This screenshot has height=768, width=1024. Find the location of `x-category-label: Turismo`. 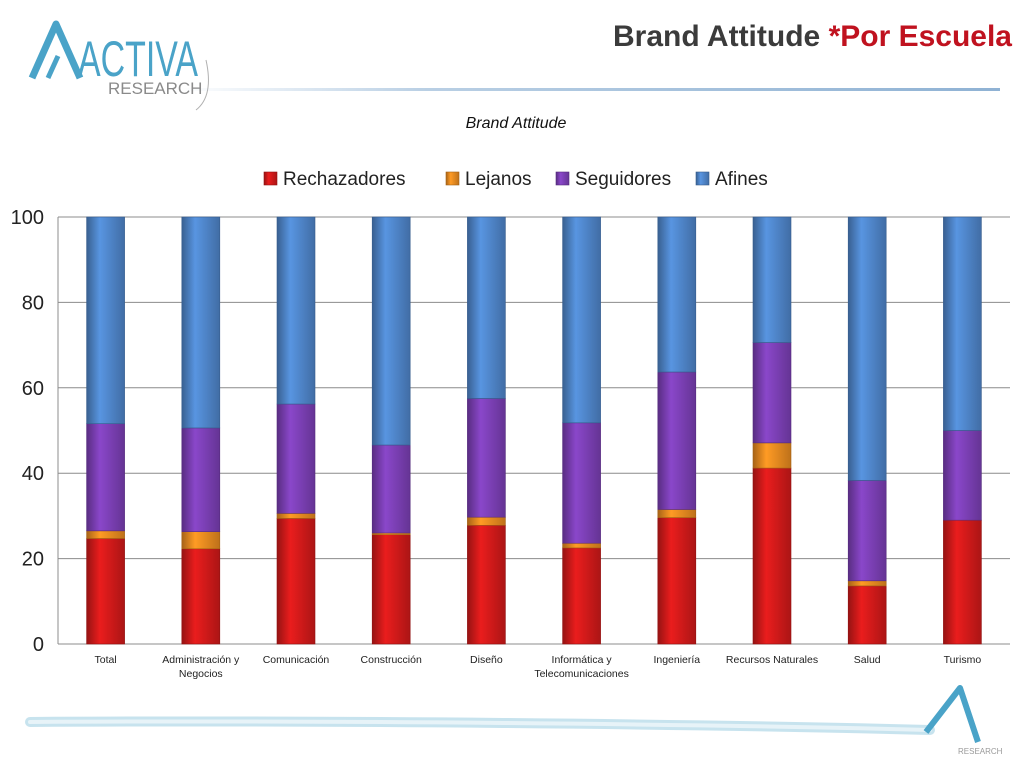

x-category-label: Turismo is located at coordinates (963, 660).